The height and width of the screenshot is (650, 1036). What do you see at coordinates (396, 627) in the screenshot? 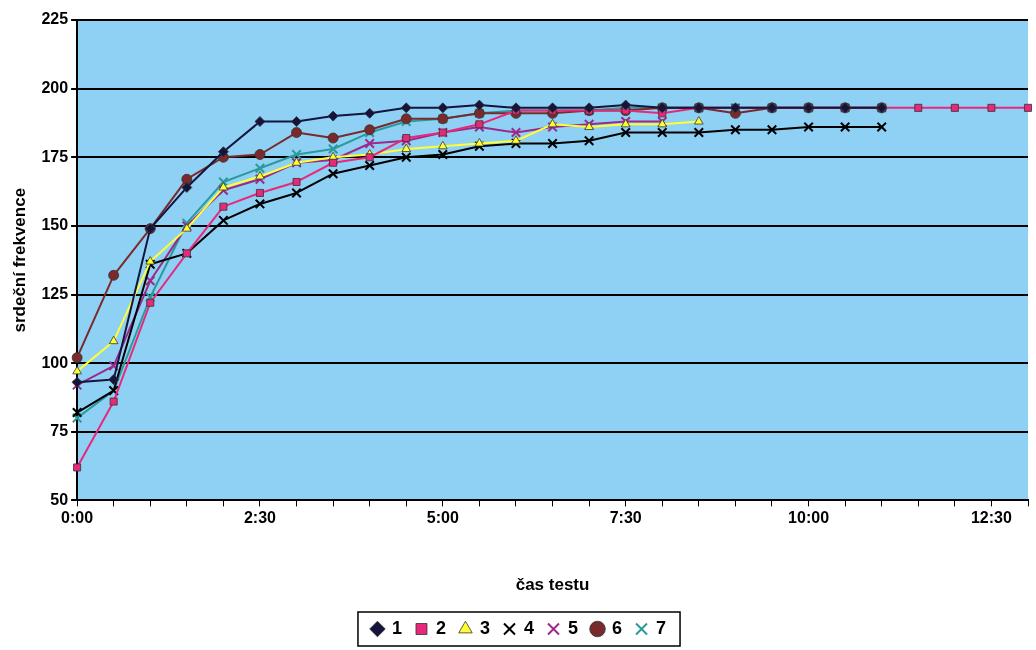
I see `legend-label: 1` at bounding box center [396, 627].